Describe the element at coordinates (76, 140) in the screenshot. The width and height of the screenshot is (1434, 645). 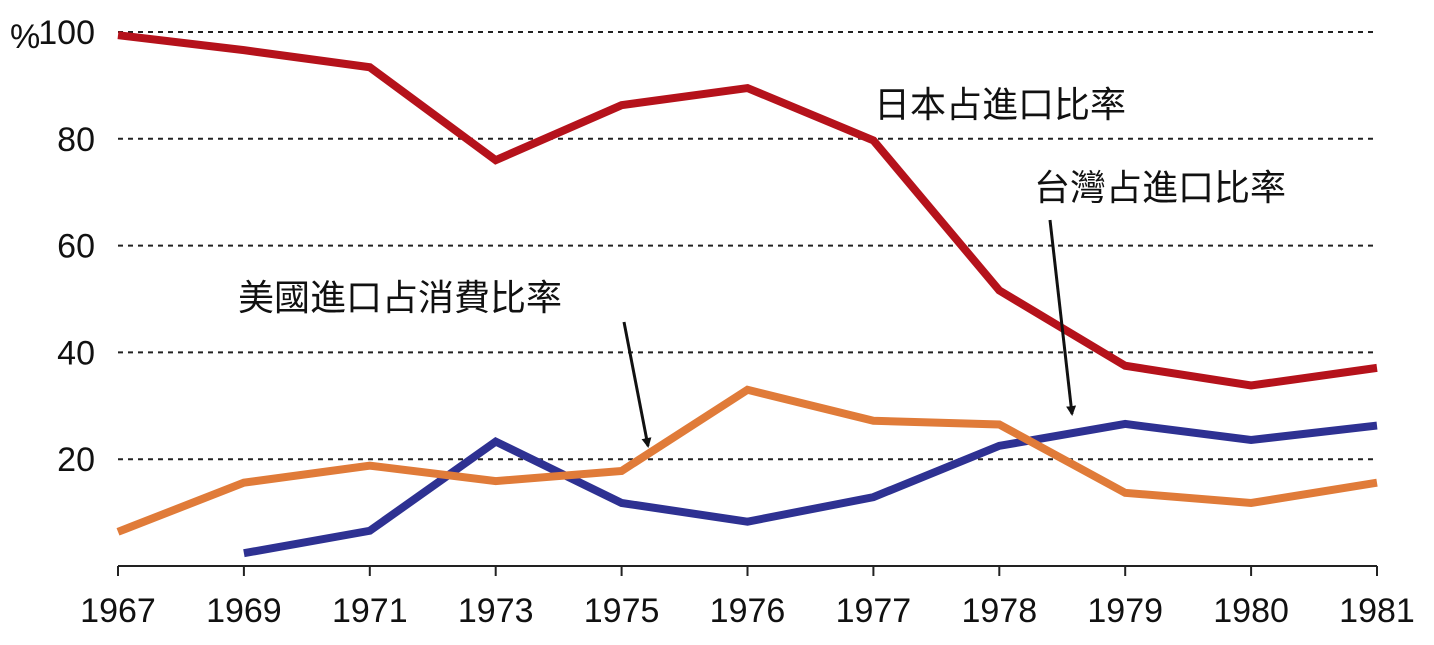
I see `y-tick-label-80: 80` at that location.